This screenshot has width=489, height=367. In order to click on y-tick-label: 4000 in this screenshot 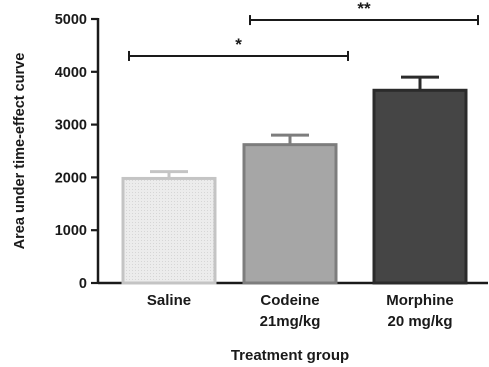, I will do `click(71, 73)`.